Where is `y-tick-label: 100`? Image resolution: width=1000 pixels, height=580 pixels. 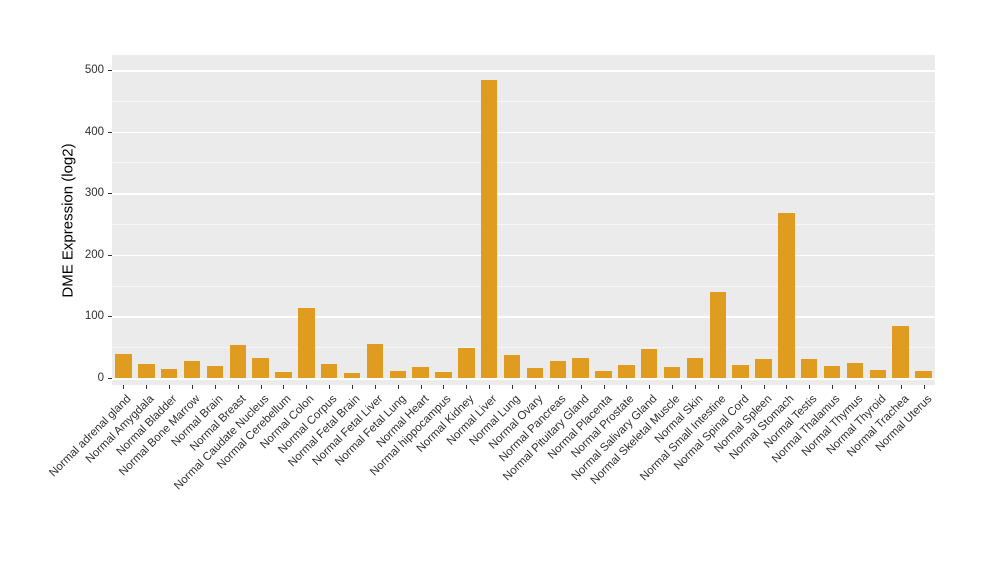 y-tick-label: 100 is located at coordinates (94, 316).